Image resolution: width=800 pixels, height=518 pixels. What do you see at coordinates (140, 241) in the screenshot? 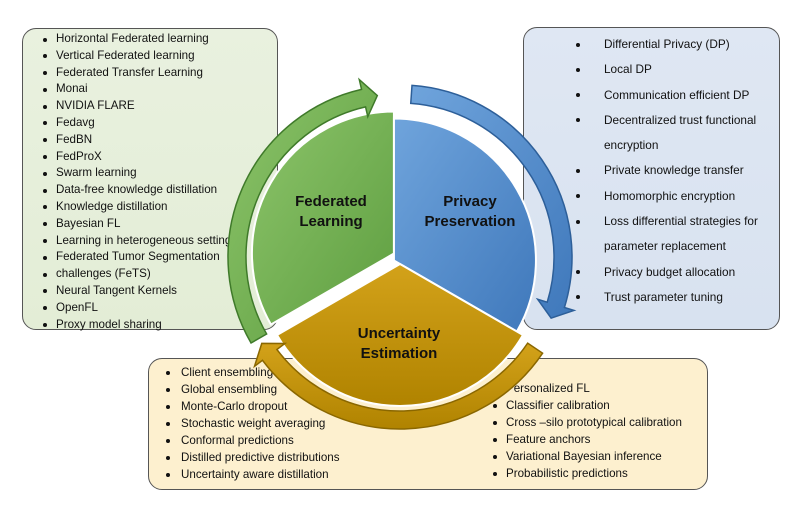
I see `fl-list-item: Learning in heterogeneous settings` at bounding box center [140, 241].